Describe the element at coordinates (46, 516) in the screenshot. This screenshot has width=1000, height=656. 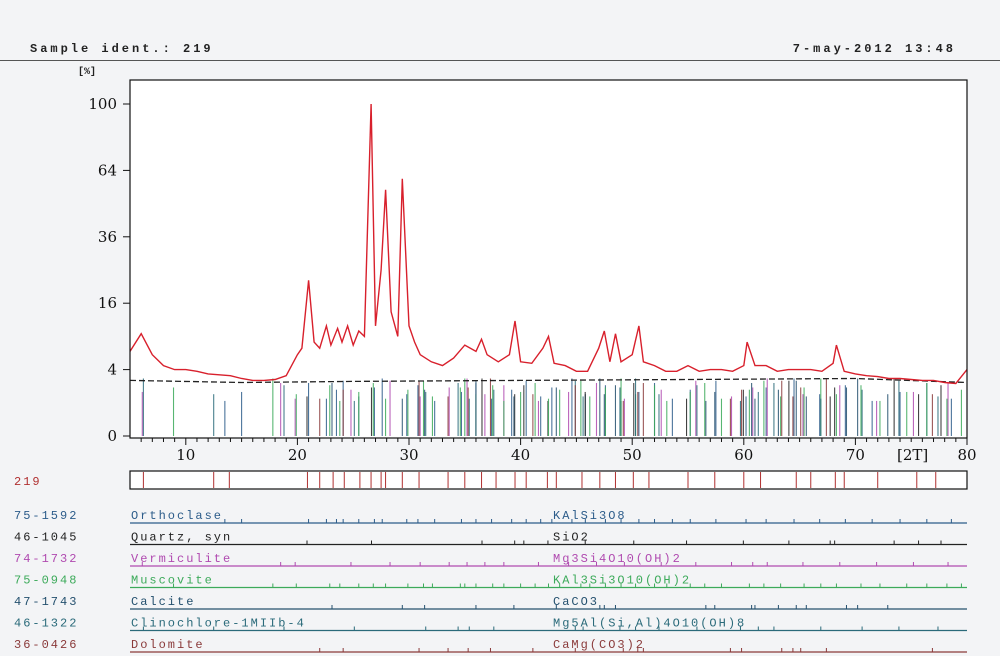
I see `phase-code: 75-1592` at that location.